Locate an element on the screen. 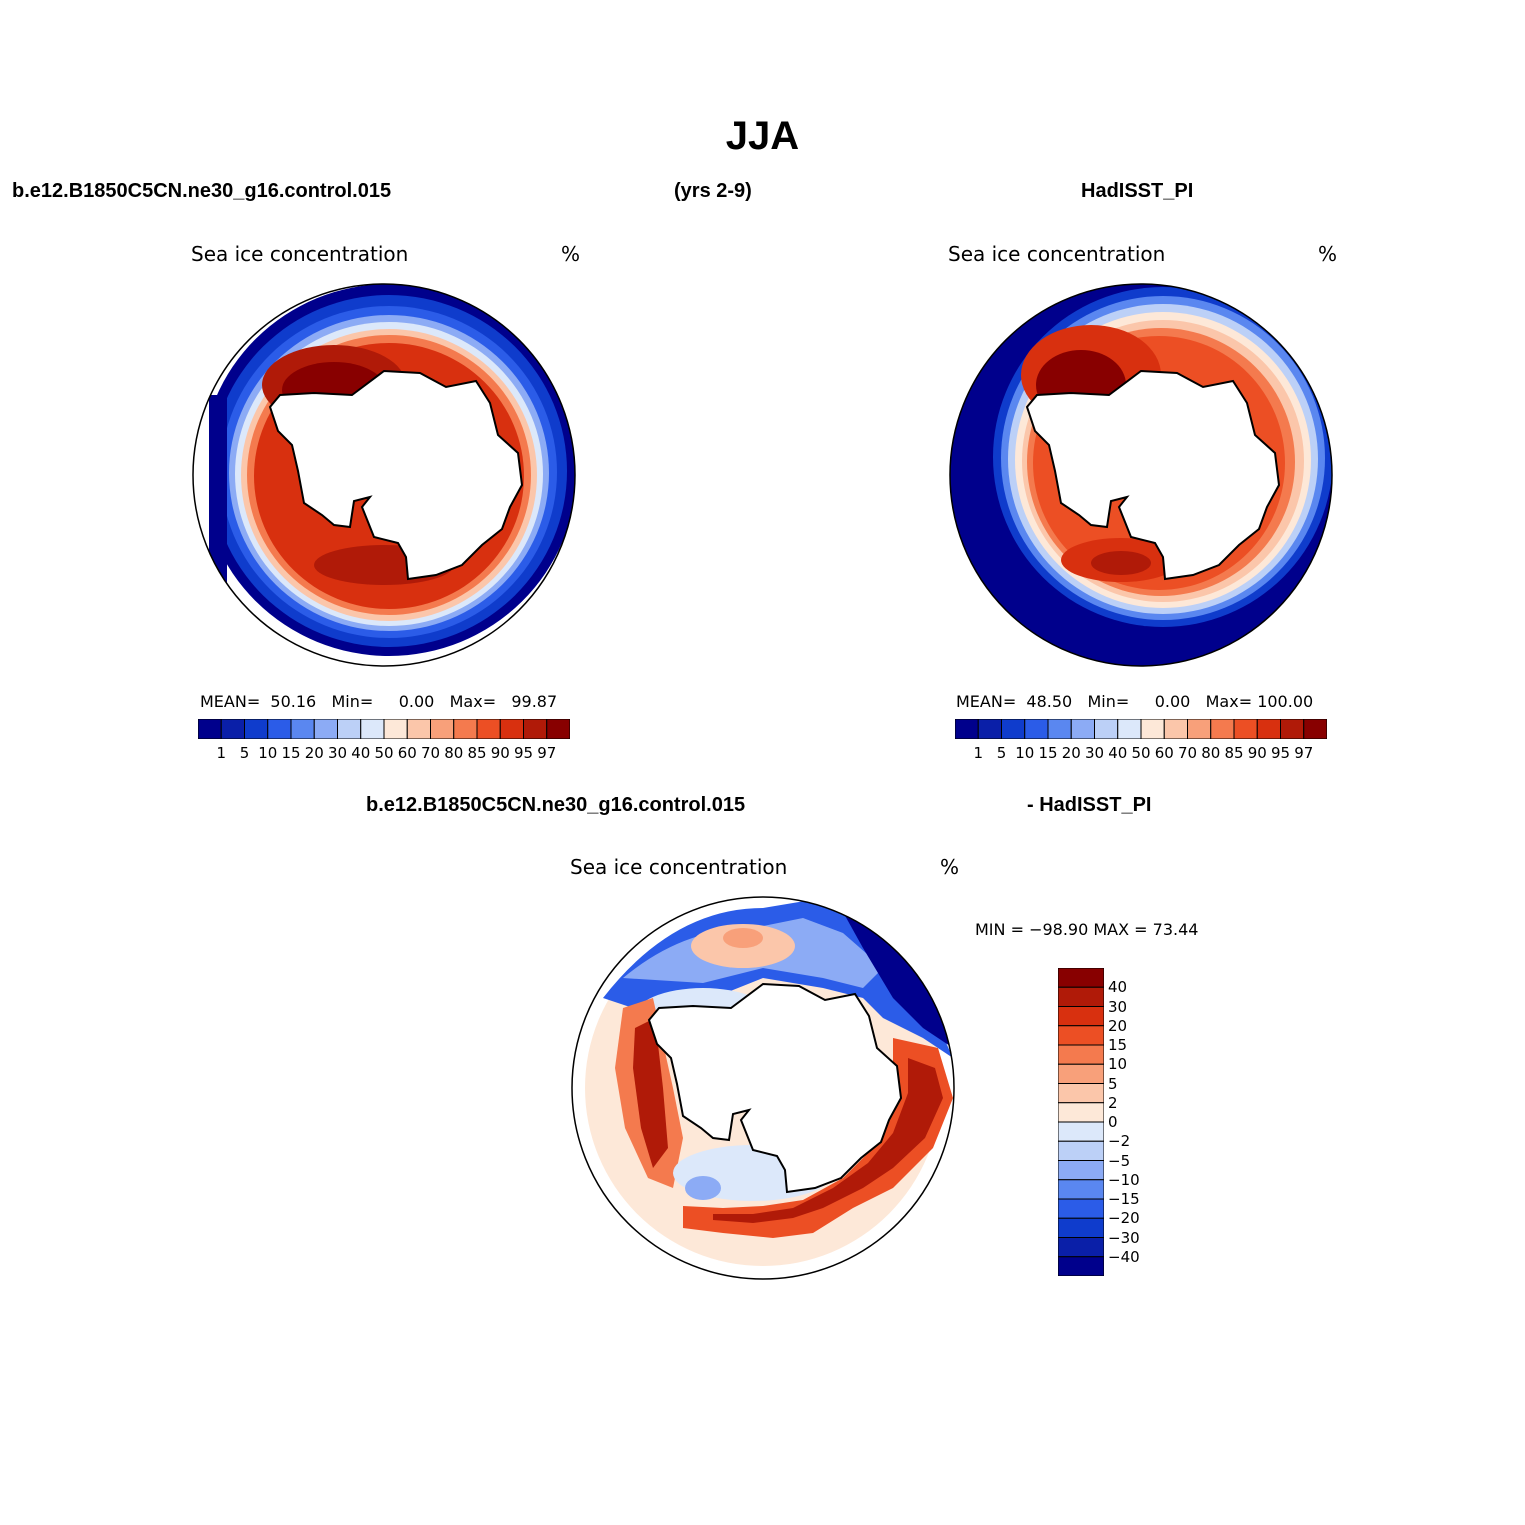 The width and height of the screenshot is (1525, 1525). diff-colorbar-tick-label: 15 is located at coordinates (1118, 1045).